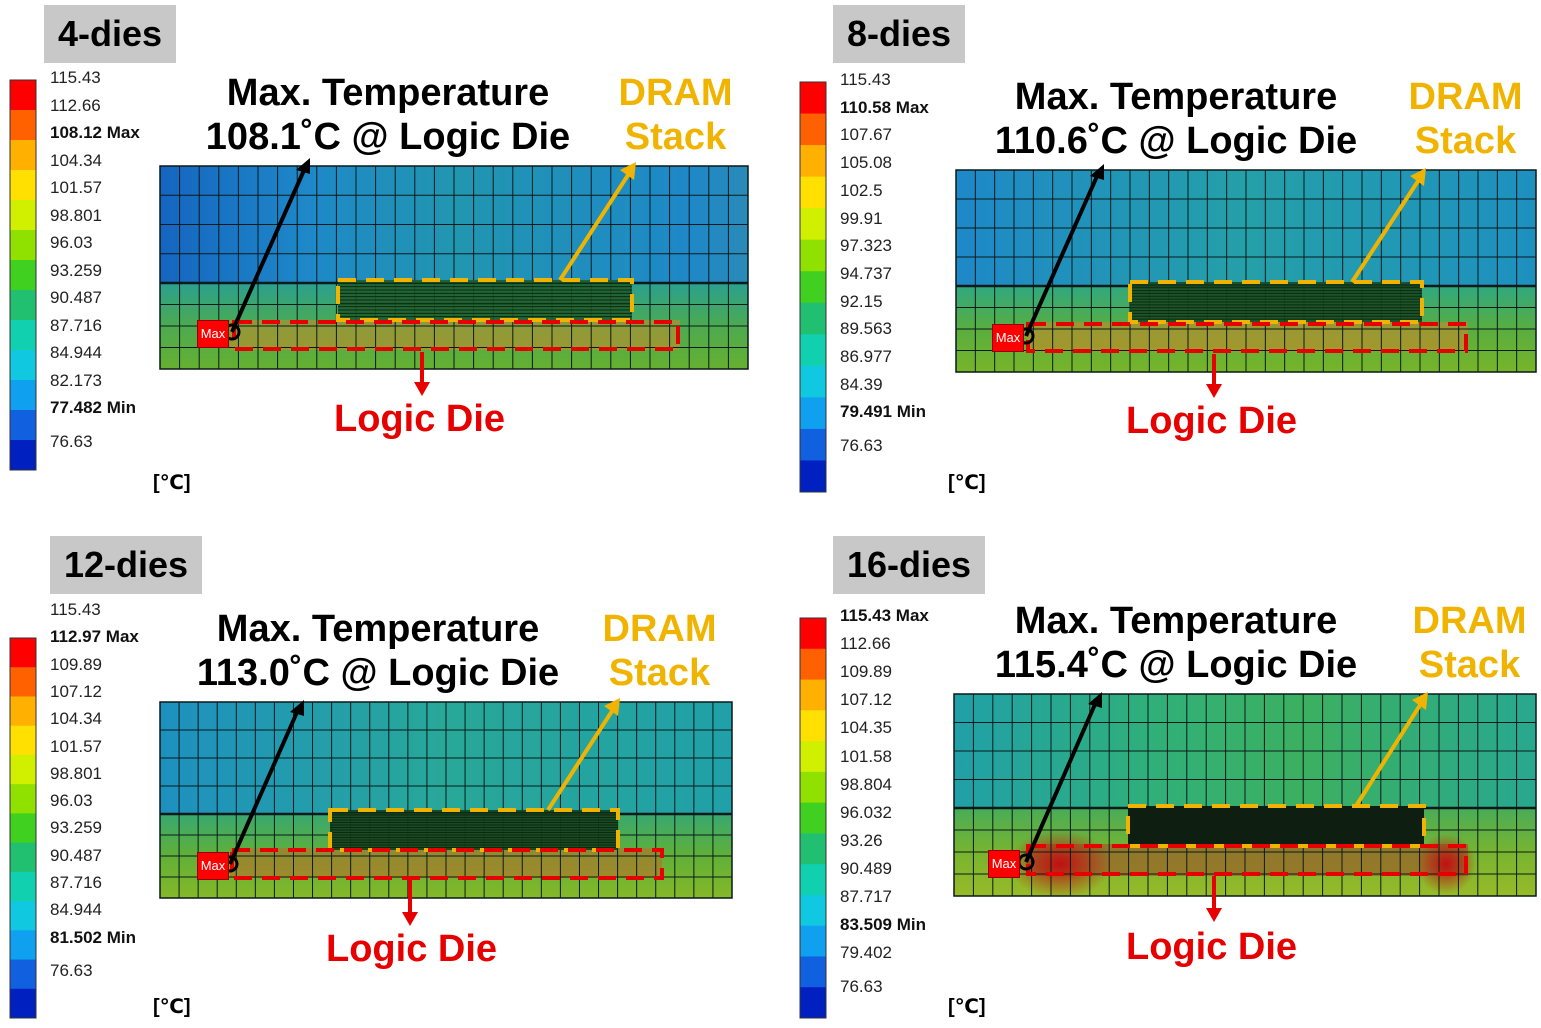 Image resolution: width=1541 pixels, height=1028 pixels. I want to click on max-temp-annotation: Max. Temperature 110.6˚C @ Logic Die, so click(1176, 119).